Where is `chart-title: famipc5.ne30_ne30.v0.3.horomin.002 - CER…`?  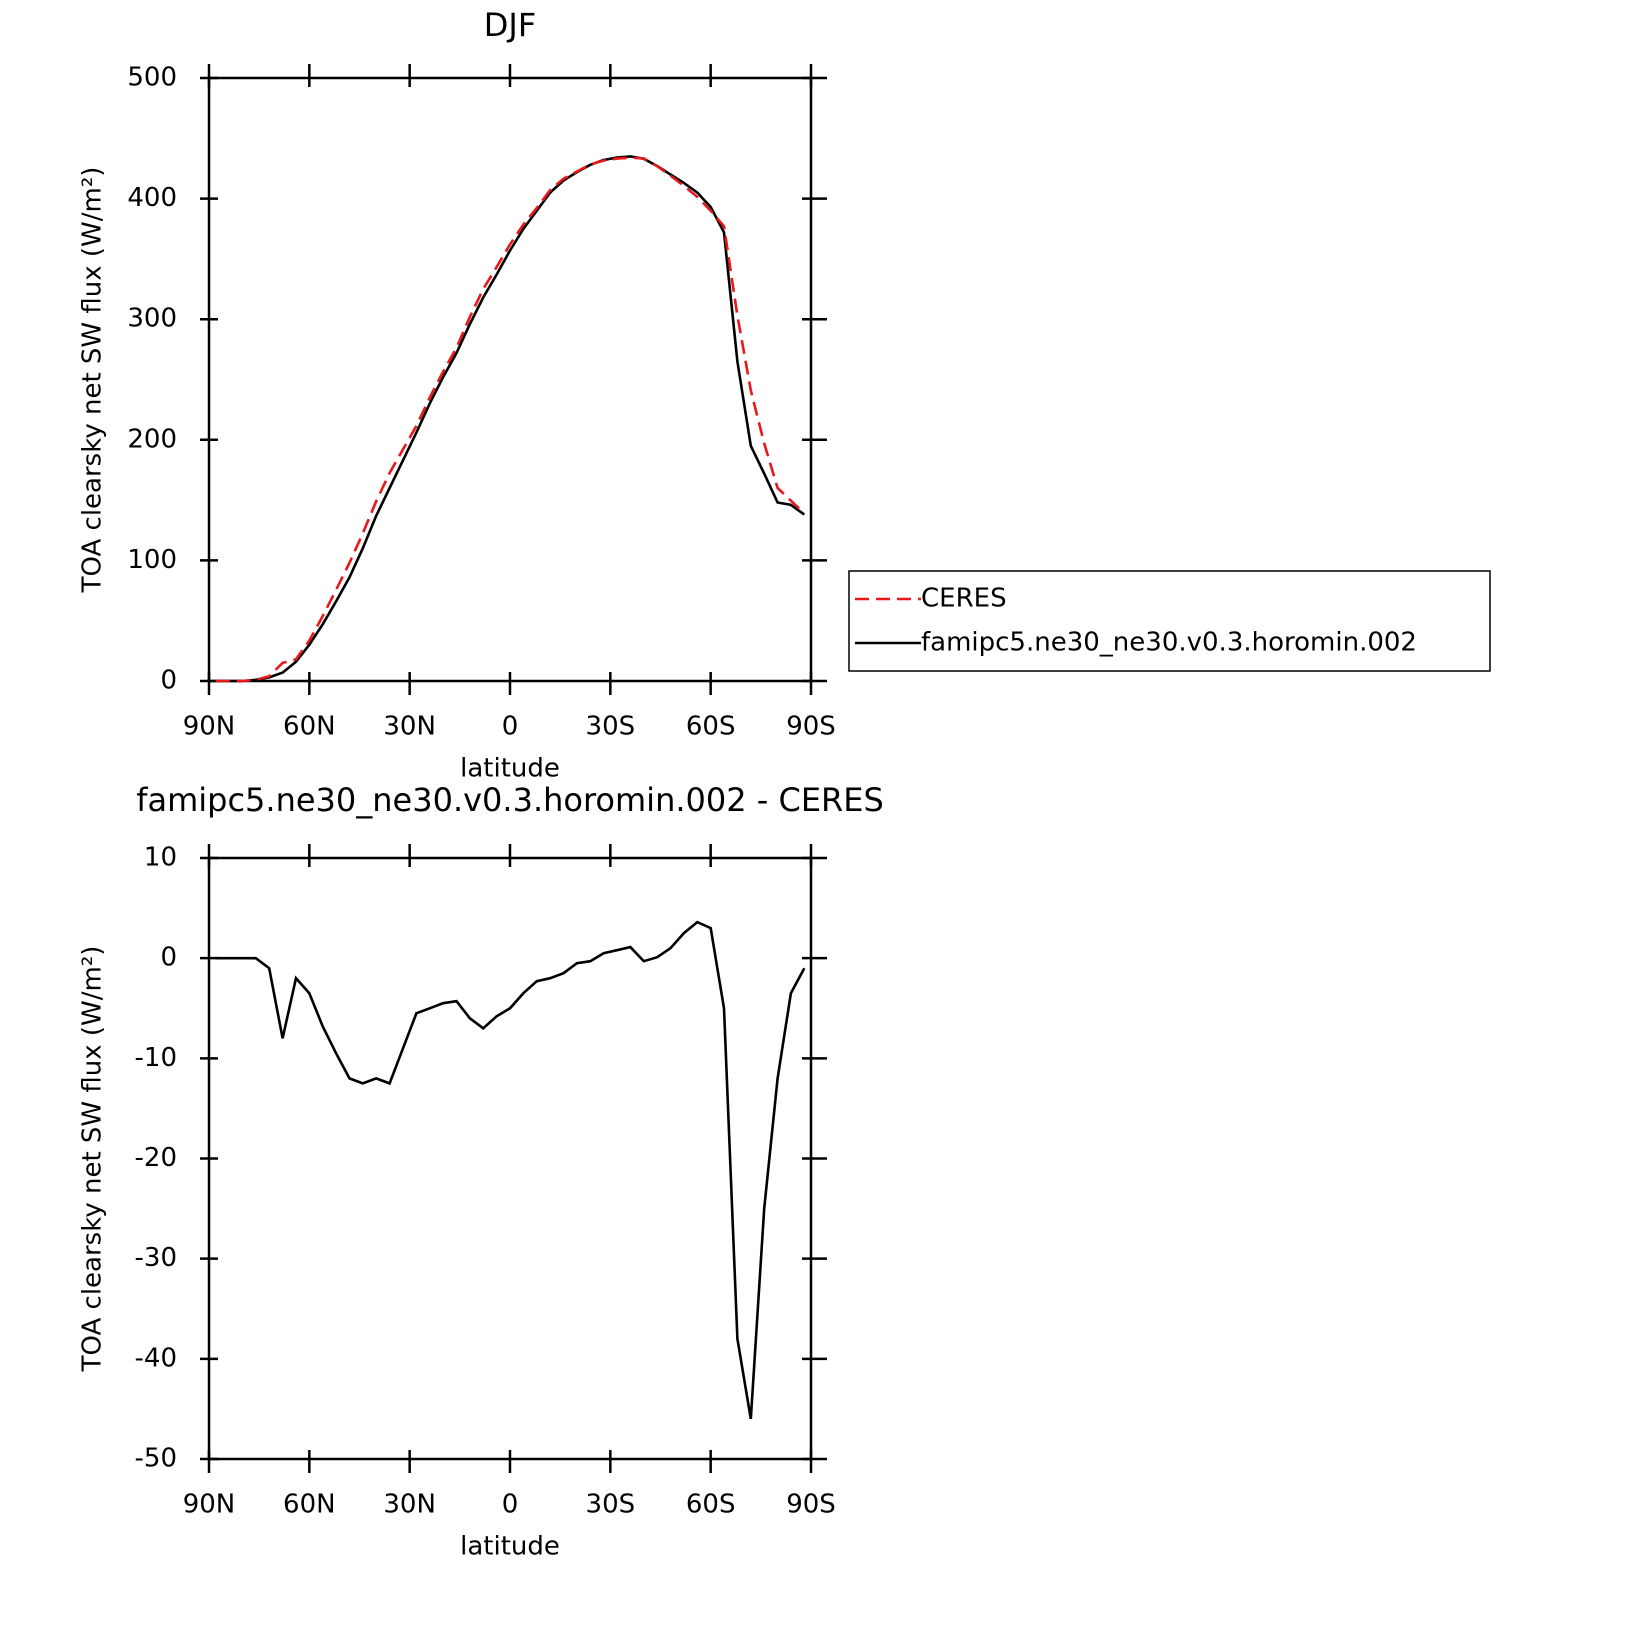
chart-title: famipc5.ne30_ne30.v0.3.horomin.002 - CER… is located at coordinates (510, 800).